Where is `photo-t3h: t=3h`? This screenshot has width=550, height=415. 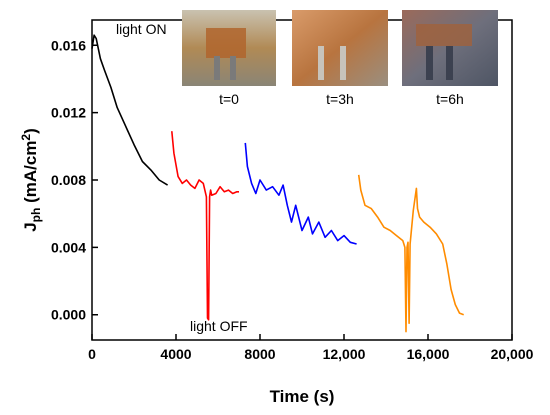
photo-t3h: t=3h is located at coordinates (340, 58).